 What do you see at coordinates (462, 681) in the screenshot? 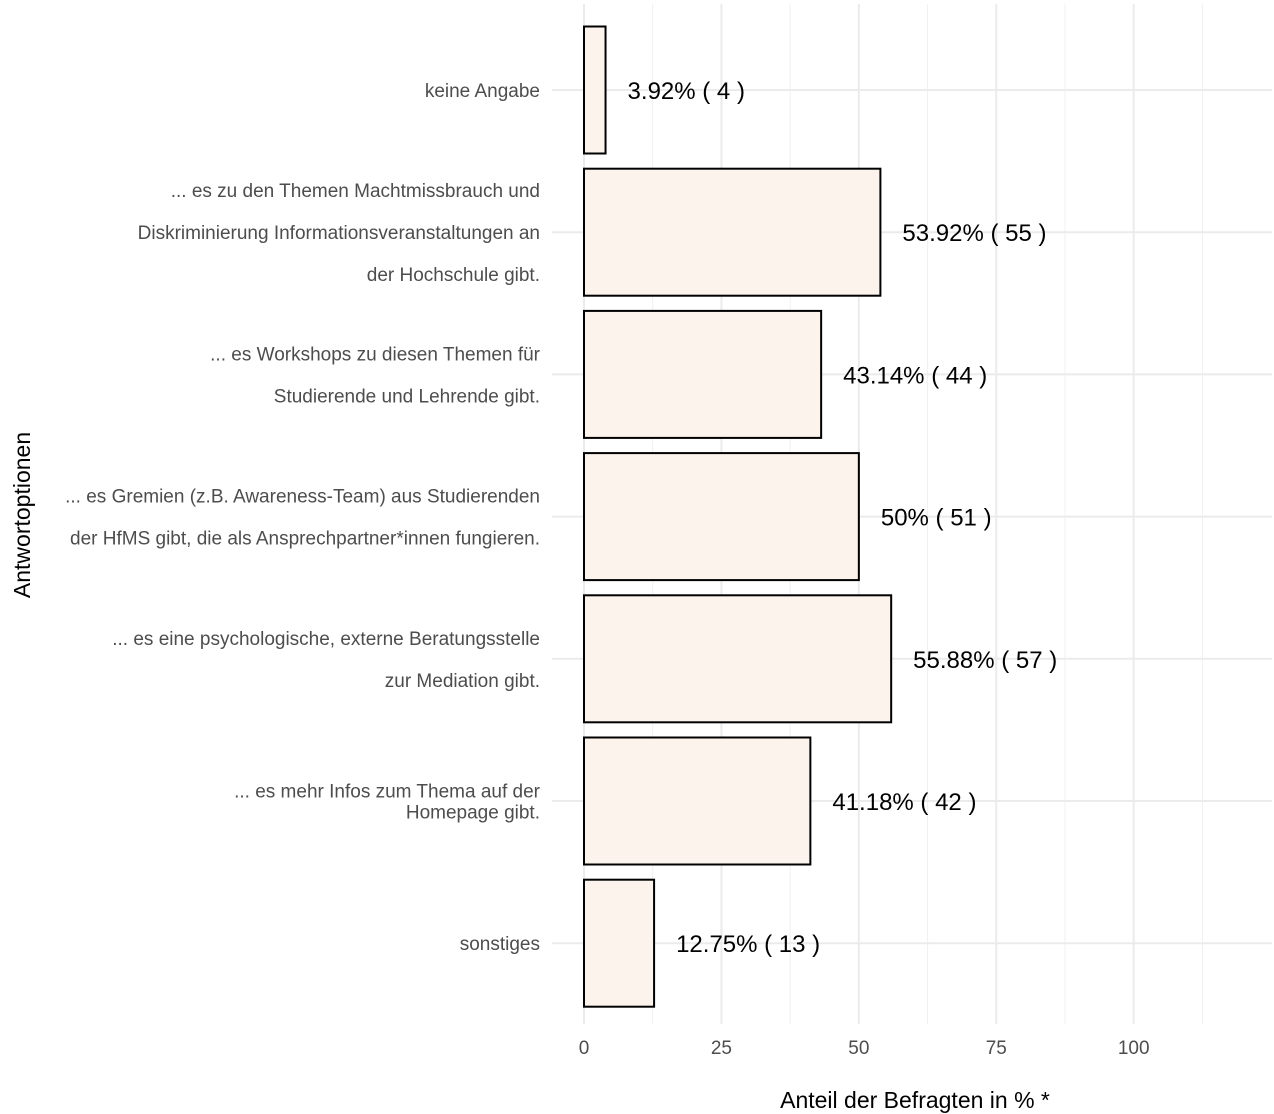
I see `category-label-line: zur Mediation gibt.` at bounding box center [462, 681].